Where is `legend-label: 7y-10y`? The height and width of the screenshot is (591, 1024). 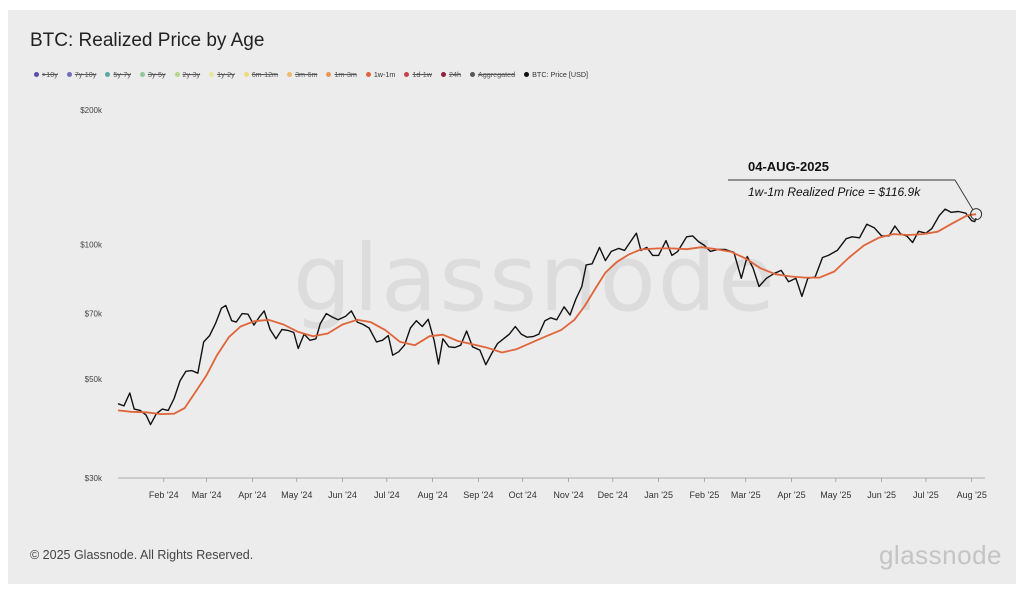
legend-label: 7y-10y is located at coordinates (85, 74).